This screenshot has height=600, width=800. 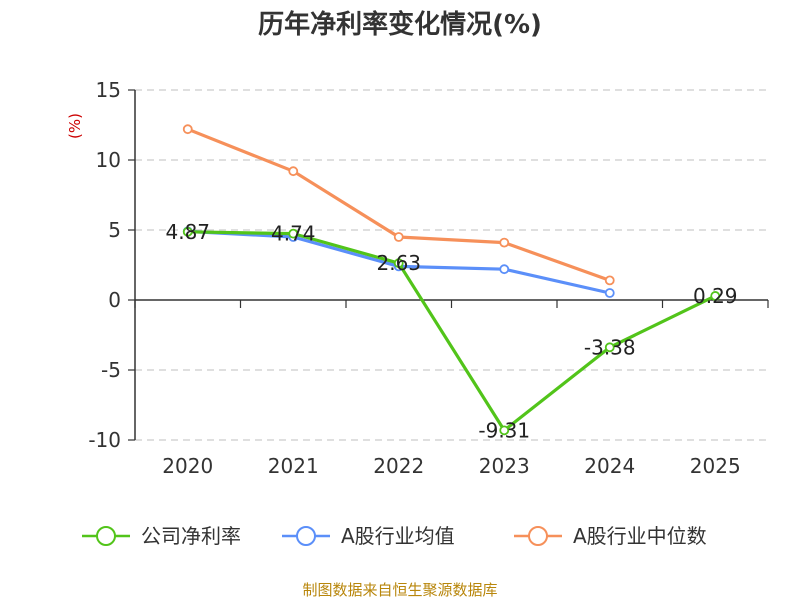 What do you see at coordinates (398, 536) in the screenshot?
I see `legend-label: A股行业均值` at bounding box center [398, 536].